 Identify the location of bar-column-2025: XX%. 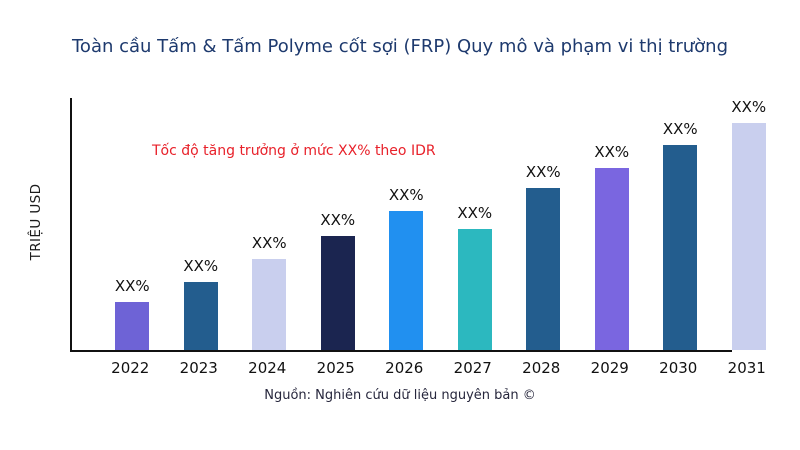
(338, 224).